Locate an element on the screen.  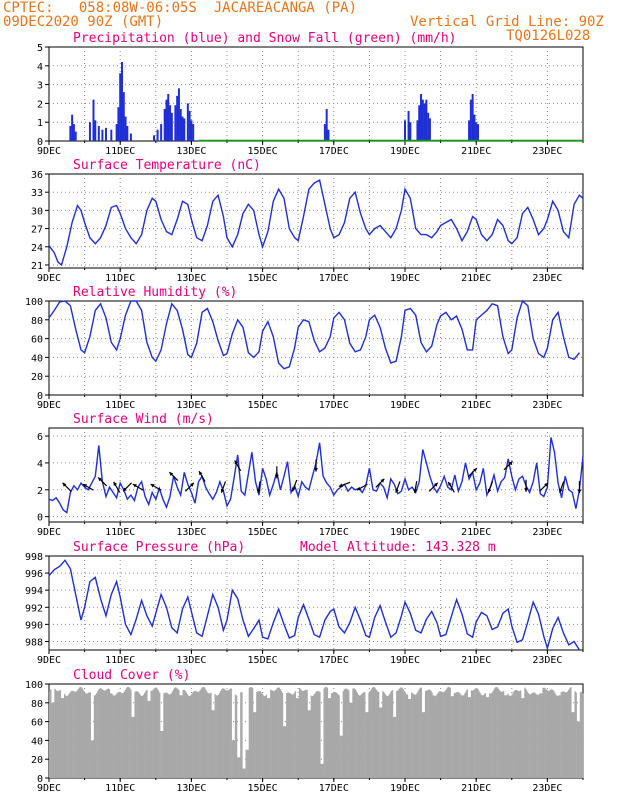
y-tick-label: 80 is located at coordinates (37, 321).